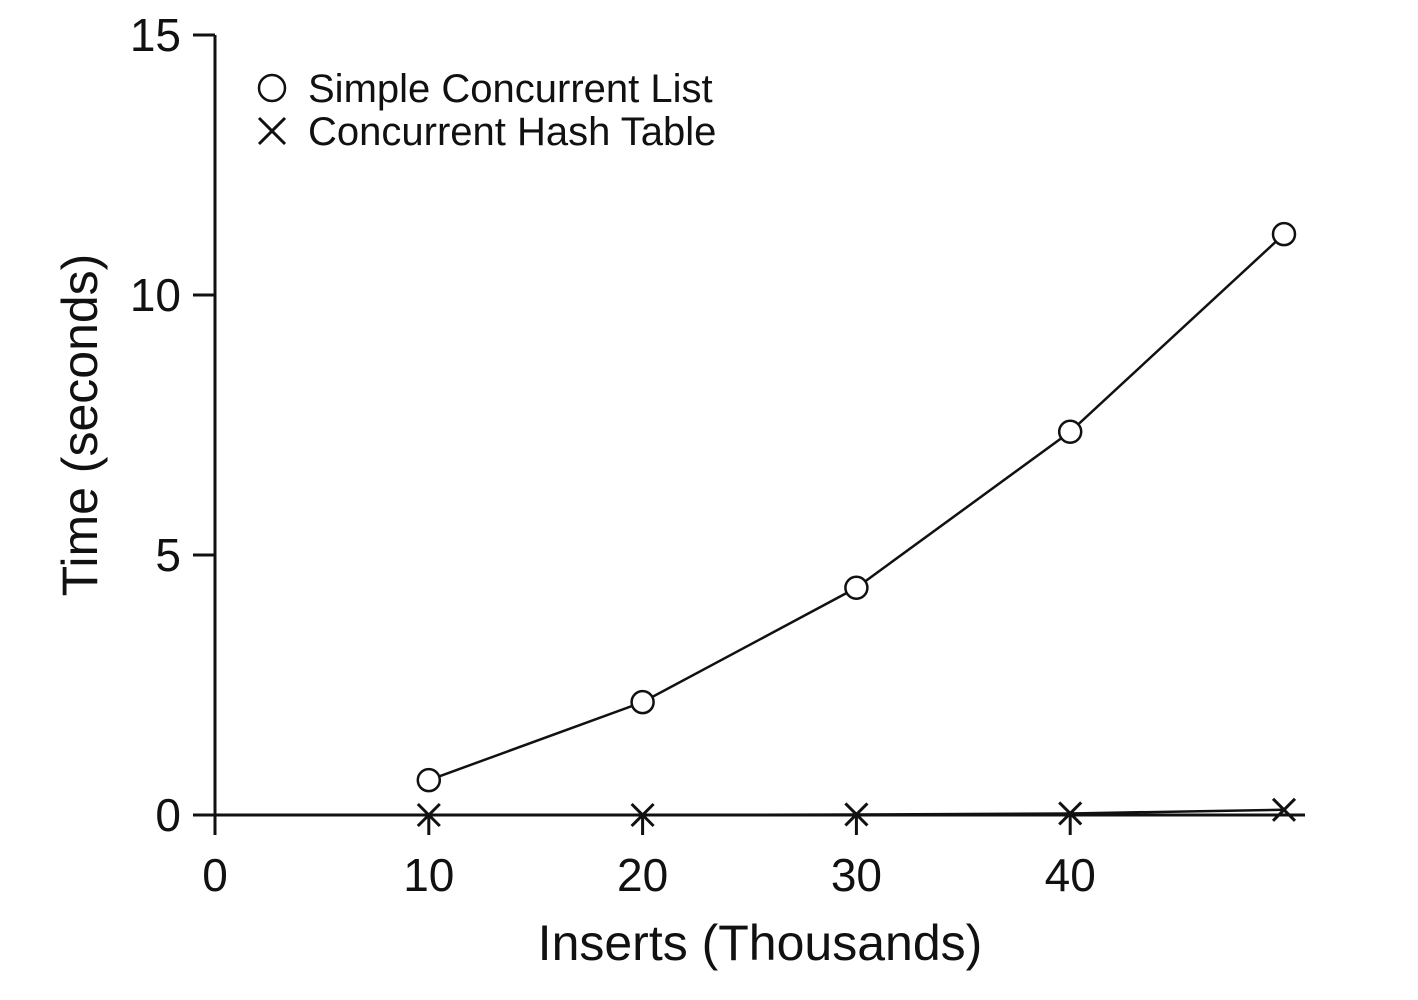 The width and height of the screenshot is (1418, 1000). Describe the element at coordinates (760, 943) in the screenshot. I see `x-axis-label: Inserts (Thousands)` at that location.